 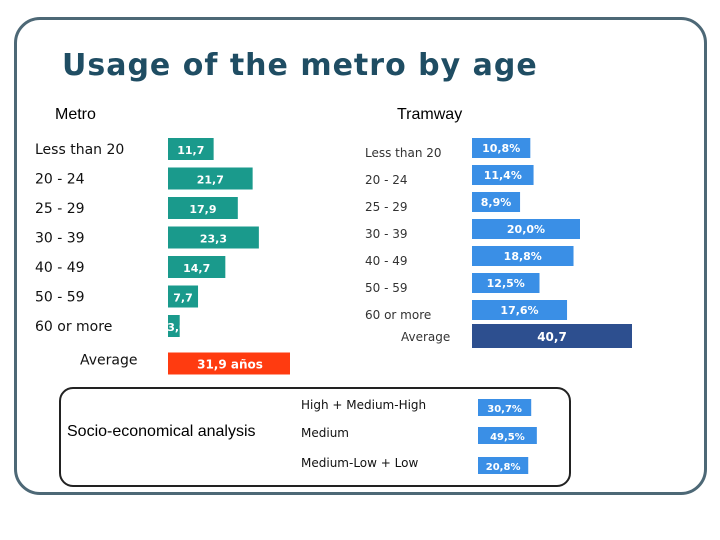 I want to click on metro-category-label: 20 - 24, so click(x=60, y=180).